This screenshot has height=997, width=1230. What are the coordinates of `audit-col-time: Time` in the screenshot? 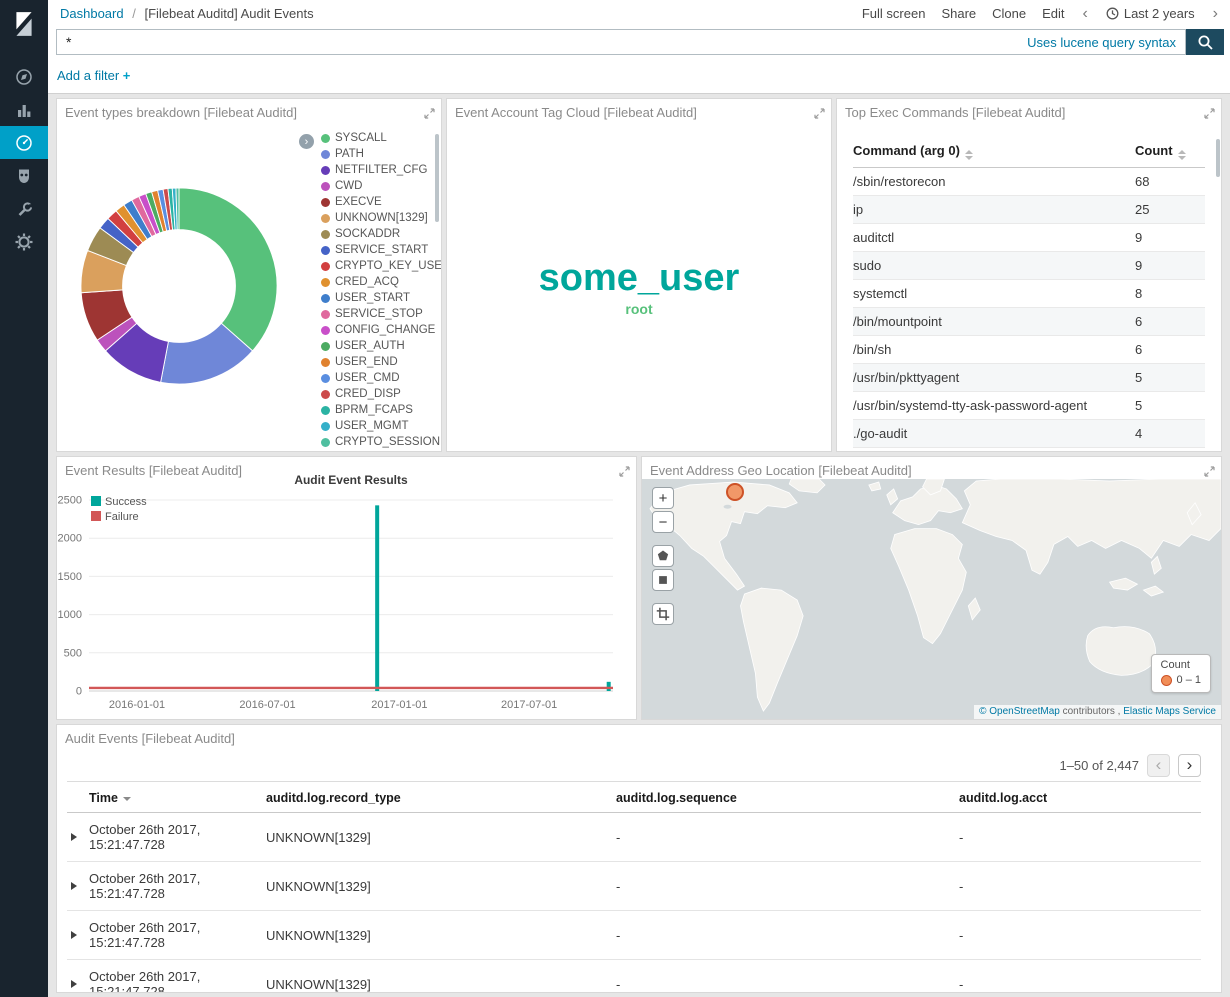 It's located at (177, 798).